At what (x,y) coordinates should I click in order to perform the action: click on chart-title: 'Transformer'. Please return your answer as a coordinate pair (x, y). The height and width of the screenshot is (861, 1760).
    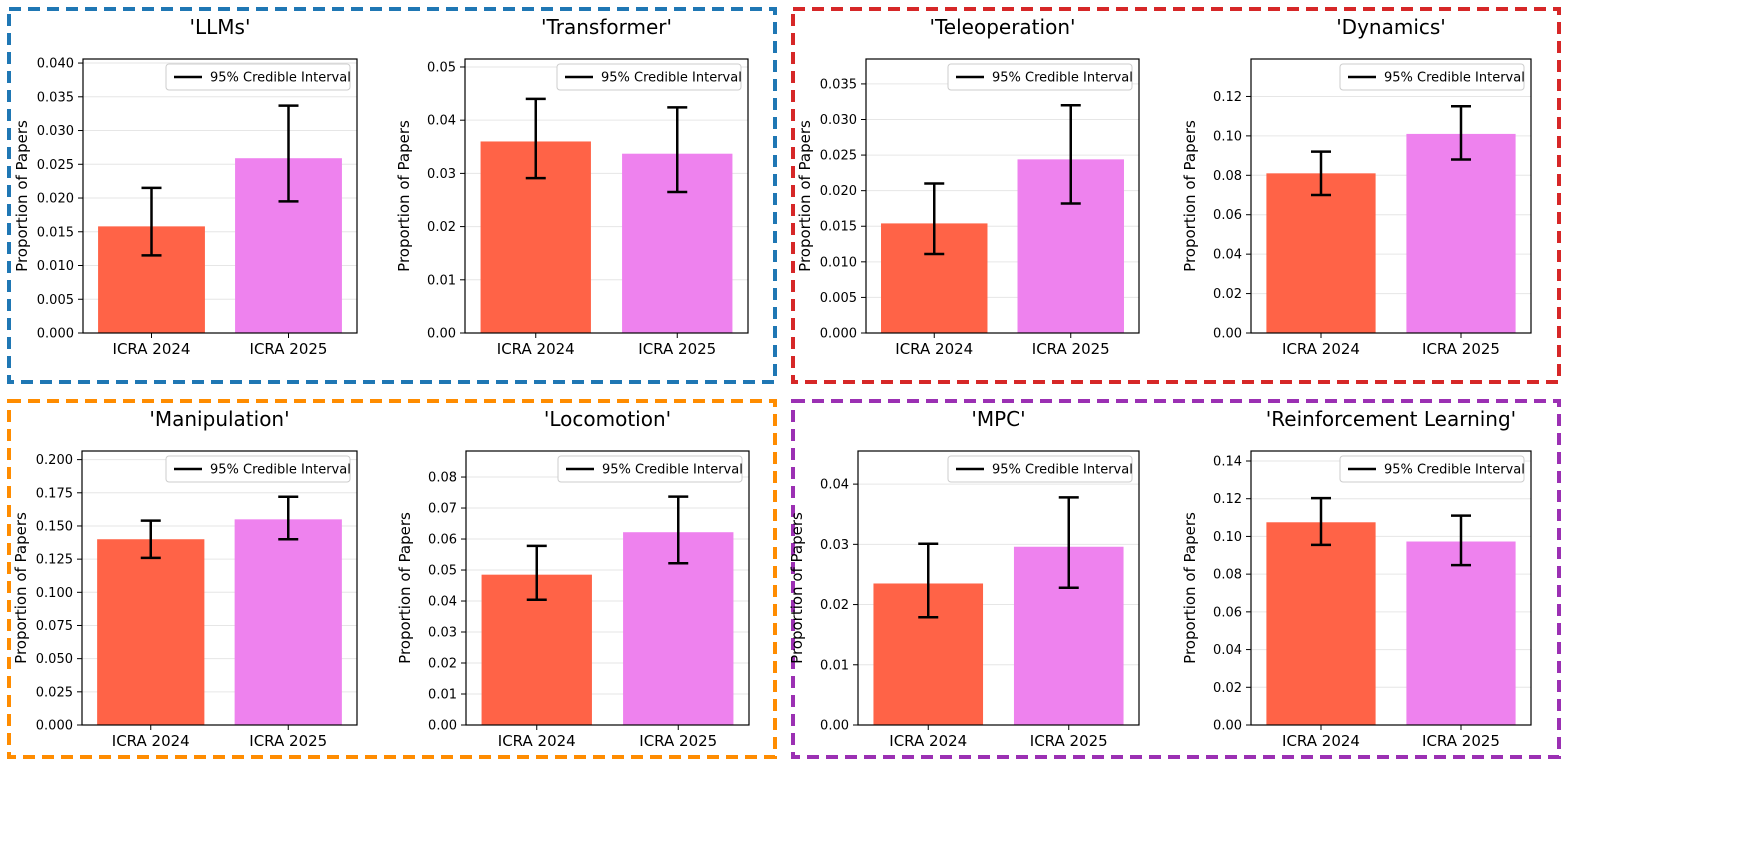
    Looking at the image, I should click on (606, 27).